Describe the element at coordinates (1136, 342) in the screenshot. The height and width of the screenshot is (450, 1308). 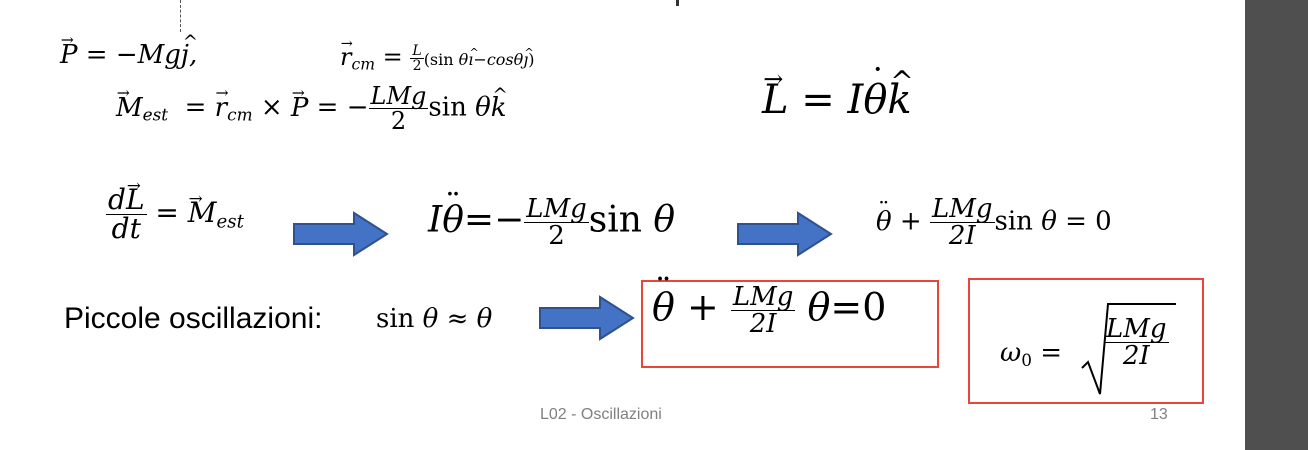
I see `omega-fraction: LMg 2I` at that location.